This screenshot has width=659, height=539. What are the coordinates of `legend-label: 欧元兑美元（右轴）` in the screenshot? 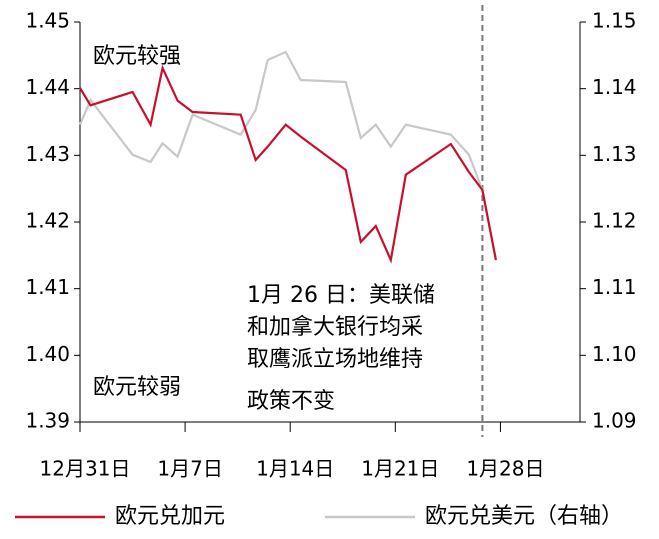 It's located at (524, 516).